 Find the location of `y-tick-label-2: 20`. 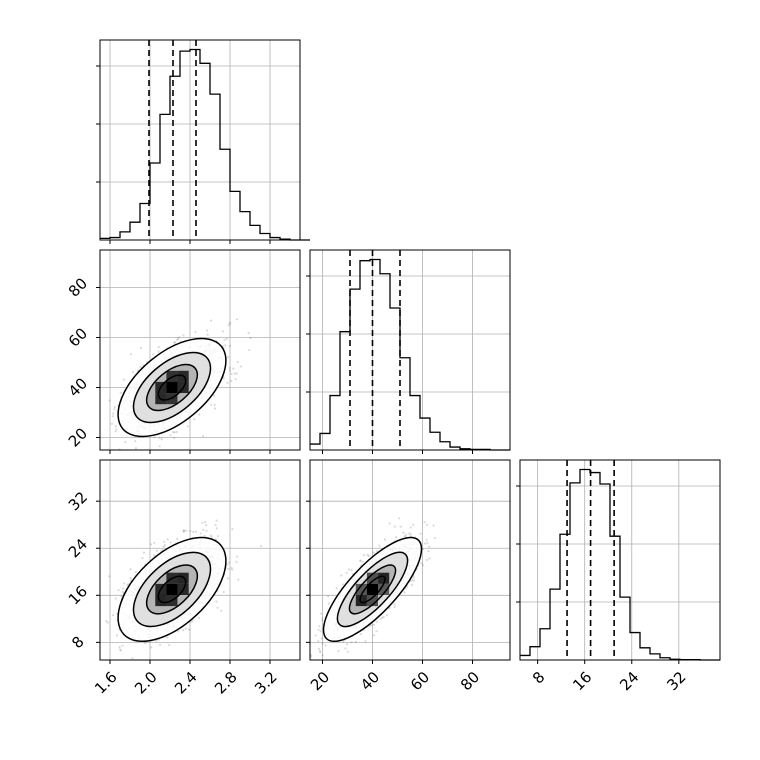

y-tick-label-2: 20 is located at coordinates (78, 437).